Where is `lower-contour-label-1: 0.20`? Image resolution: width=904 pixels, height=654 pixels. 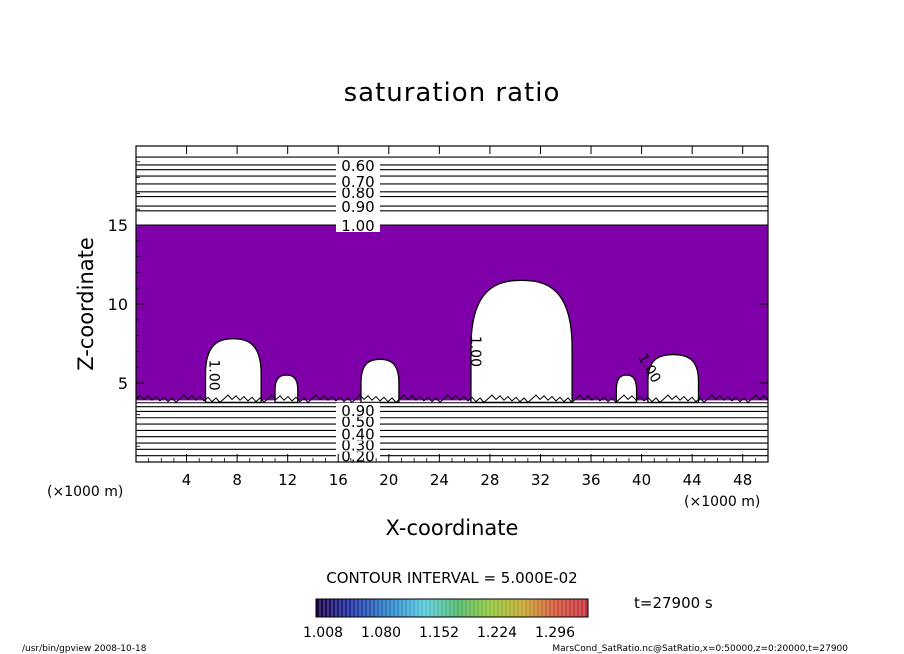 lower-contour-label-1: 0.20 is located at coordinates (357, 457).